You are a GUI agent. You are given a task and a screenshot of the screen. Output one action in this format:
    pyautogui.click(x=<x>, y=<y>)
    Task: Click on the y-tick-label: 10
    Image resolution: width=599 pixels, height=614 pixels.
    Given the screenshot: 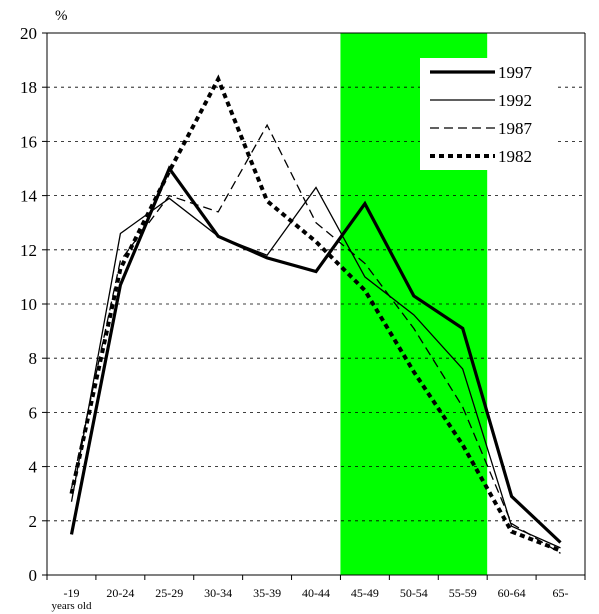 What is the action you would take?
    pyautogui.click(x=28, y=304)
    